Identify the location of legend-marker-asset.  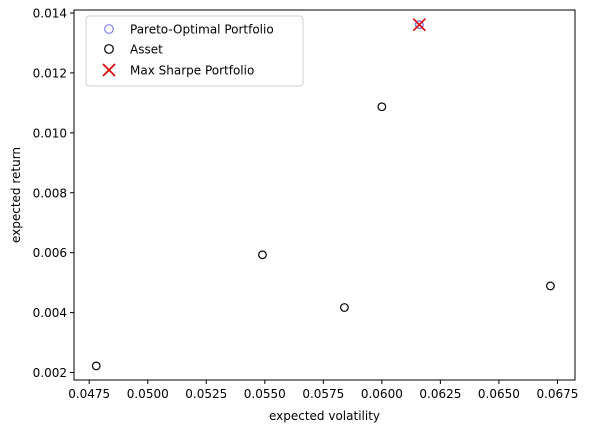
(109, 49).